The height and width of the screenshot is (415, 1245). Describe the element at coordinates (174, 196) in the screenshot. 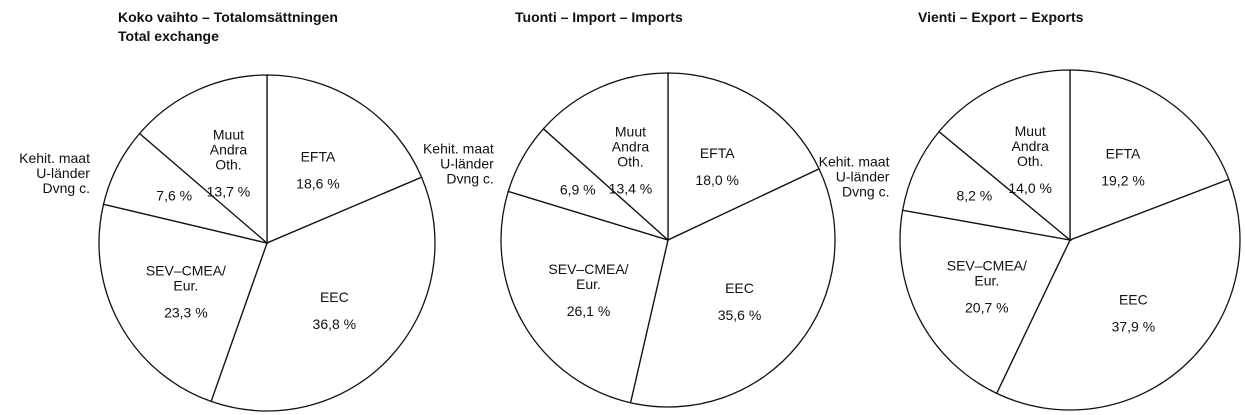

I see `value-label: 7,6 %` at that location.